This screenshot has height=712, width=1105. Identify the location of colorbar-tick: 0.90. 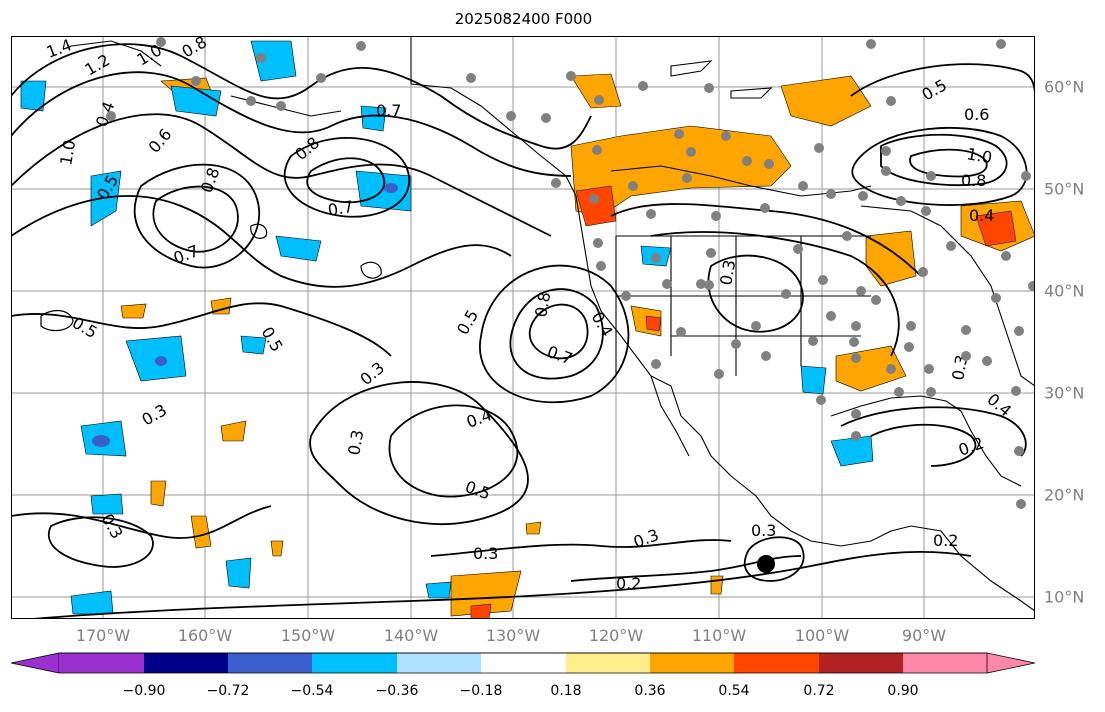
(903, 691).